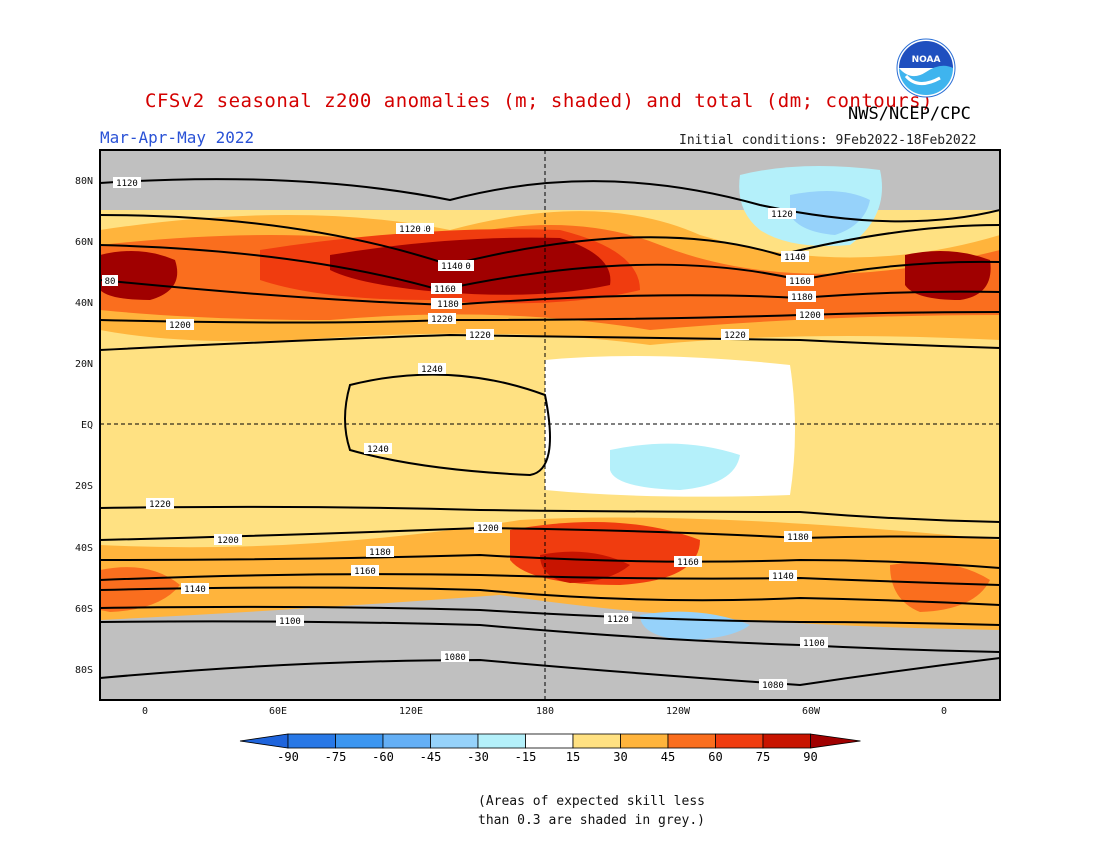  I want to click on lat-label: 60S, so click(84, 609).